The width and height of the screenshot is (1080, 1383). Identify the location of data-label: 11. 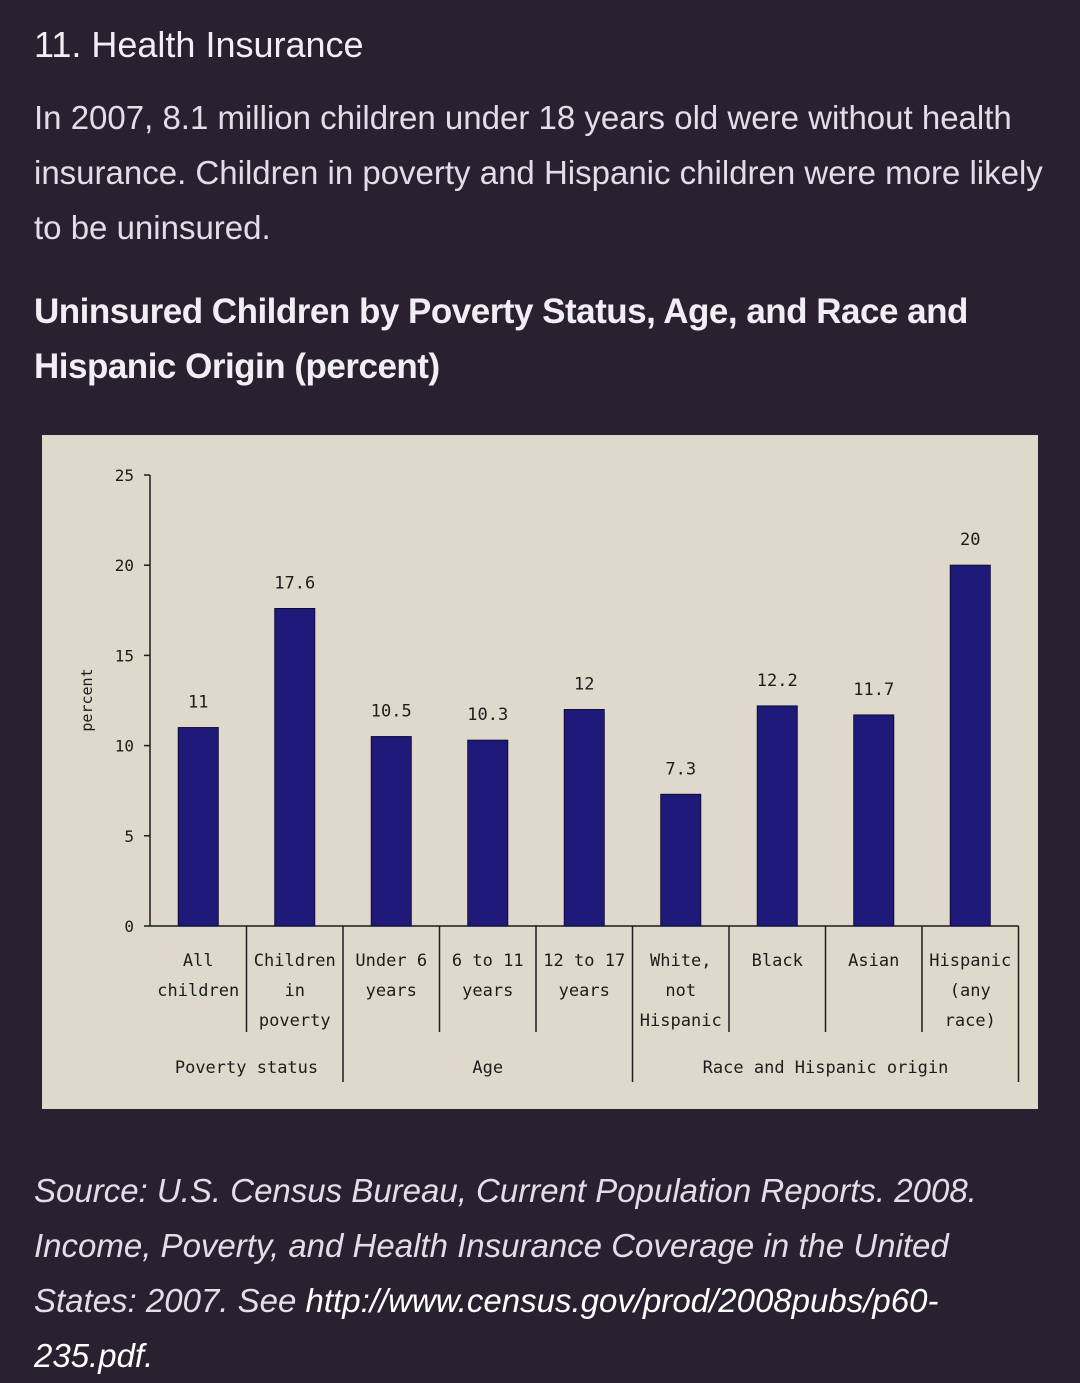
(198, 703).